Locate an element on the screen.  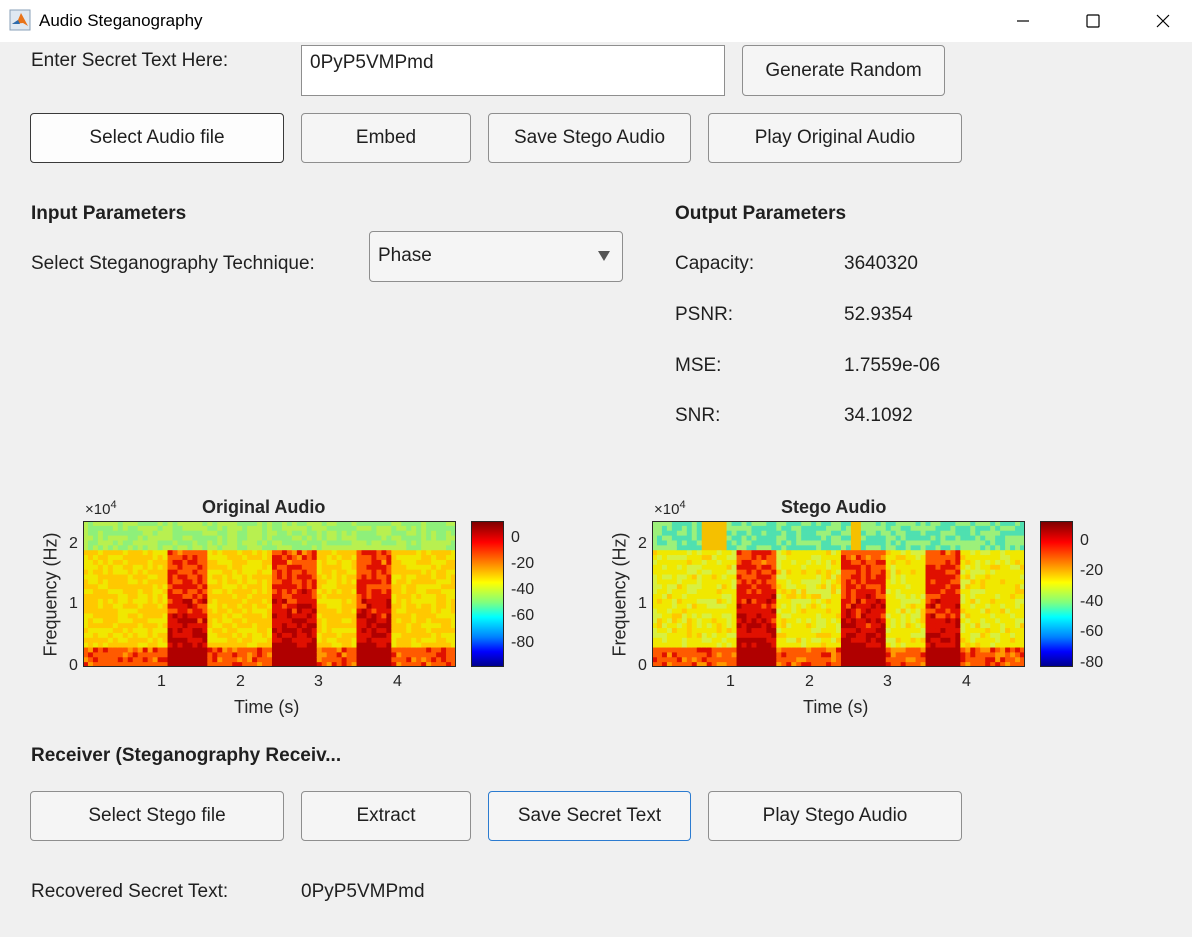
embed-button: Embed is located at coordinates (386, 138).